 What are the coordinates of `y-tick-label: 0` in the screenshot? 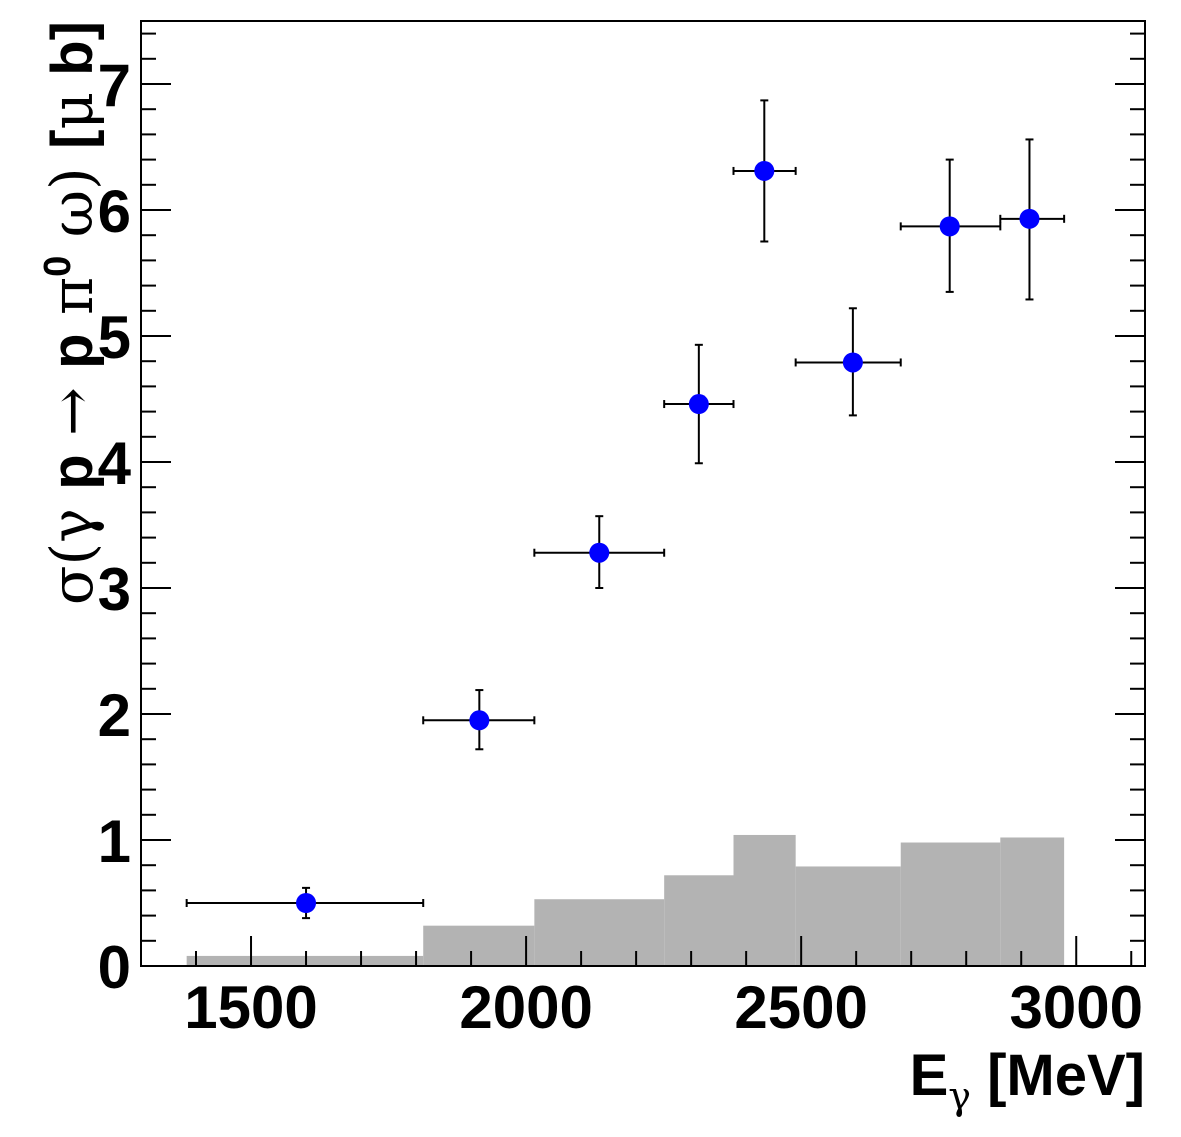 It's located at (114, 967).